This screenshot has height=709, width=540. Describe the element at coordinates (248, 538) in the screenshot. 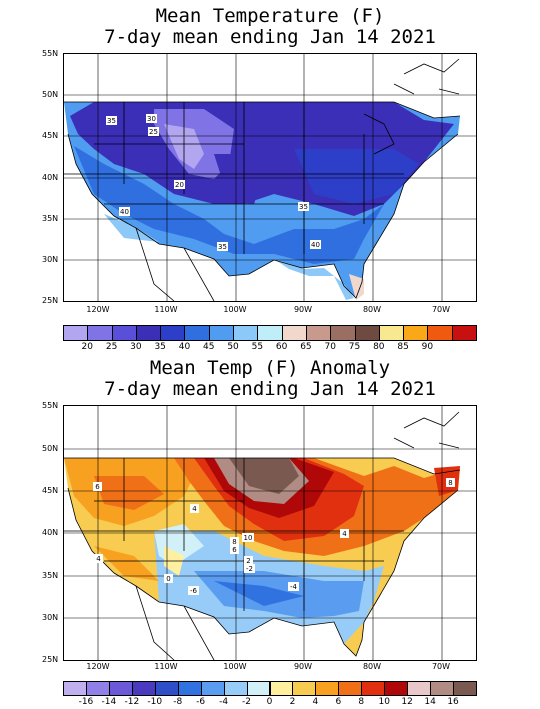

I see `anom-contour-label: 10` at that location.